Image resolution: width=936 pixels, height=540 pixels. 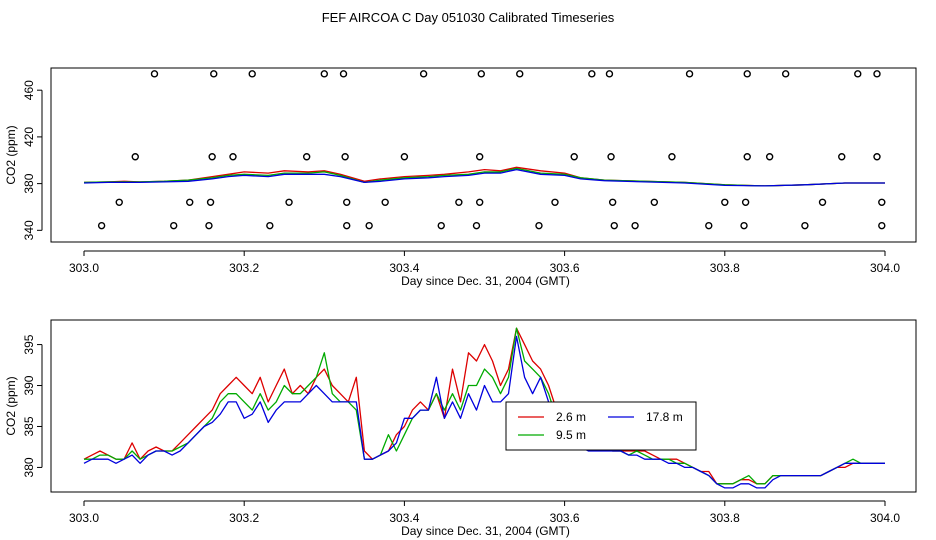 I want to click on y-tick-label: 390, so click(x=29, y=385).